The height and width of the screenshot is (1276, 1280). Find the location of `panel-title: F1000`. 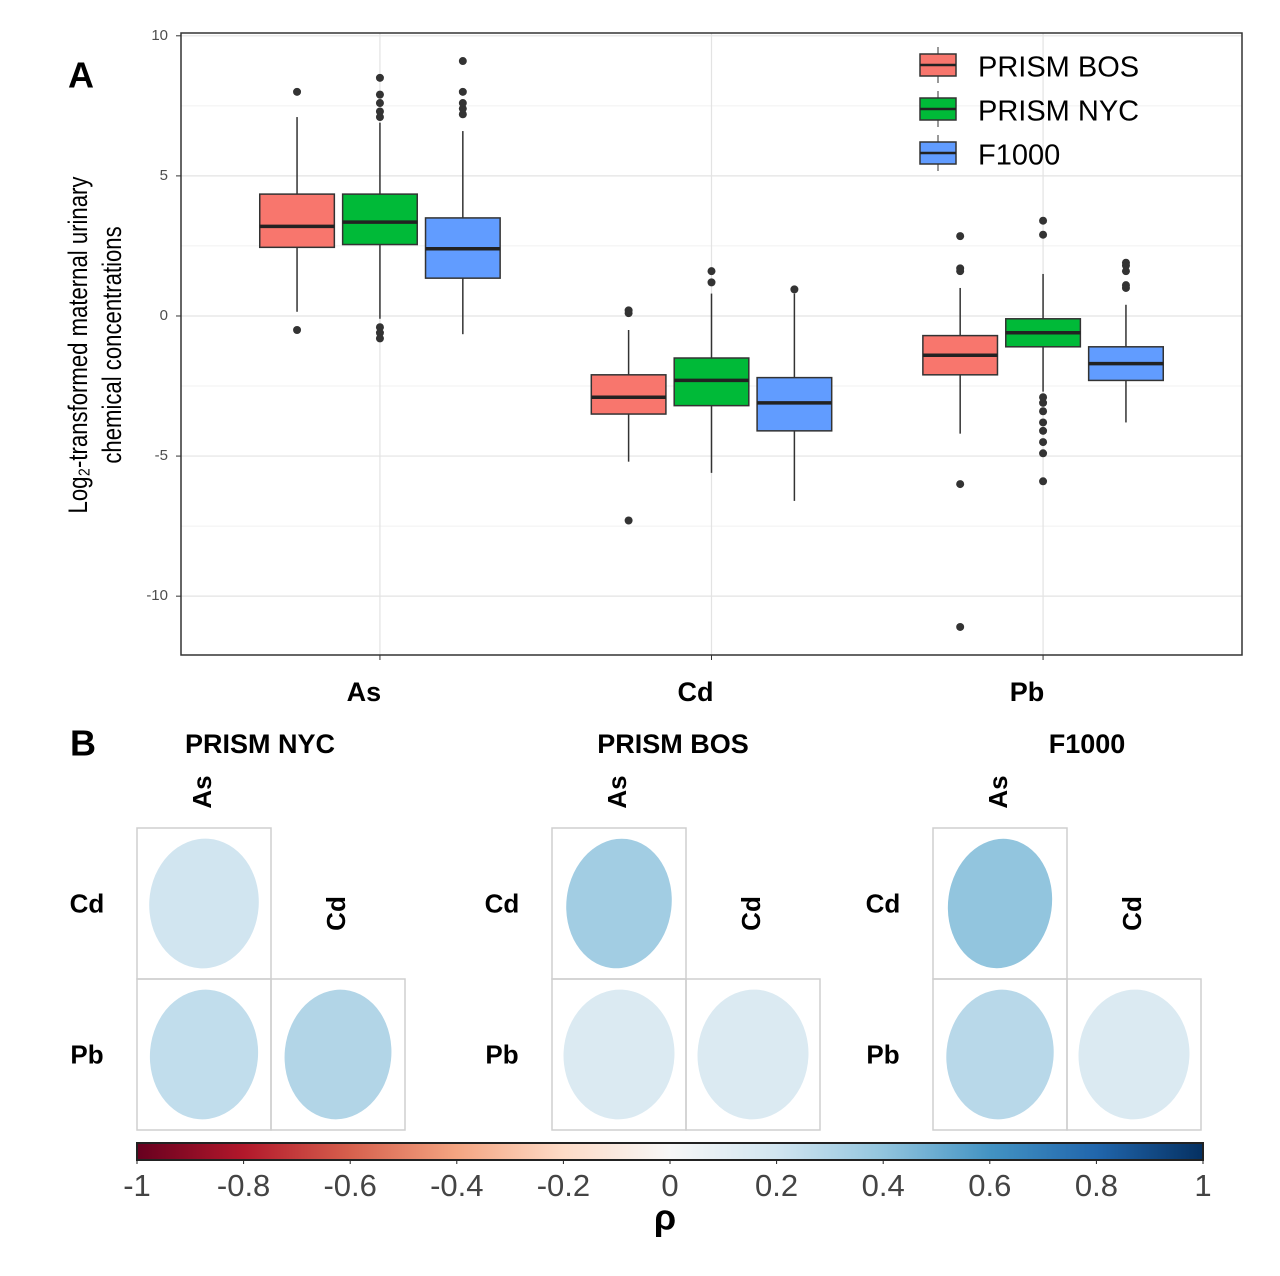

panel-title: F1000 is located at coordinates (1087, 744).